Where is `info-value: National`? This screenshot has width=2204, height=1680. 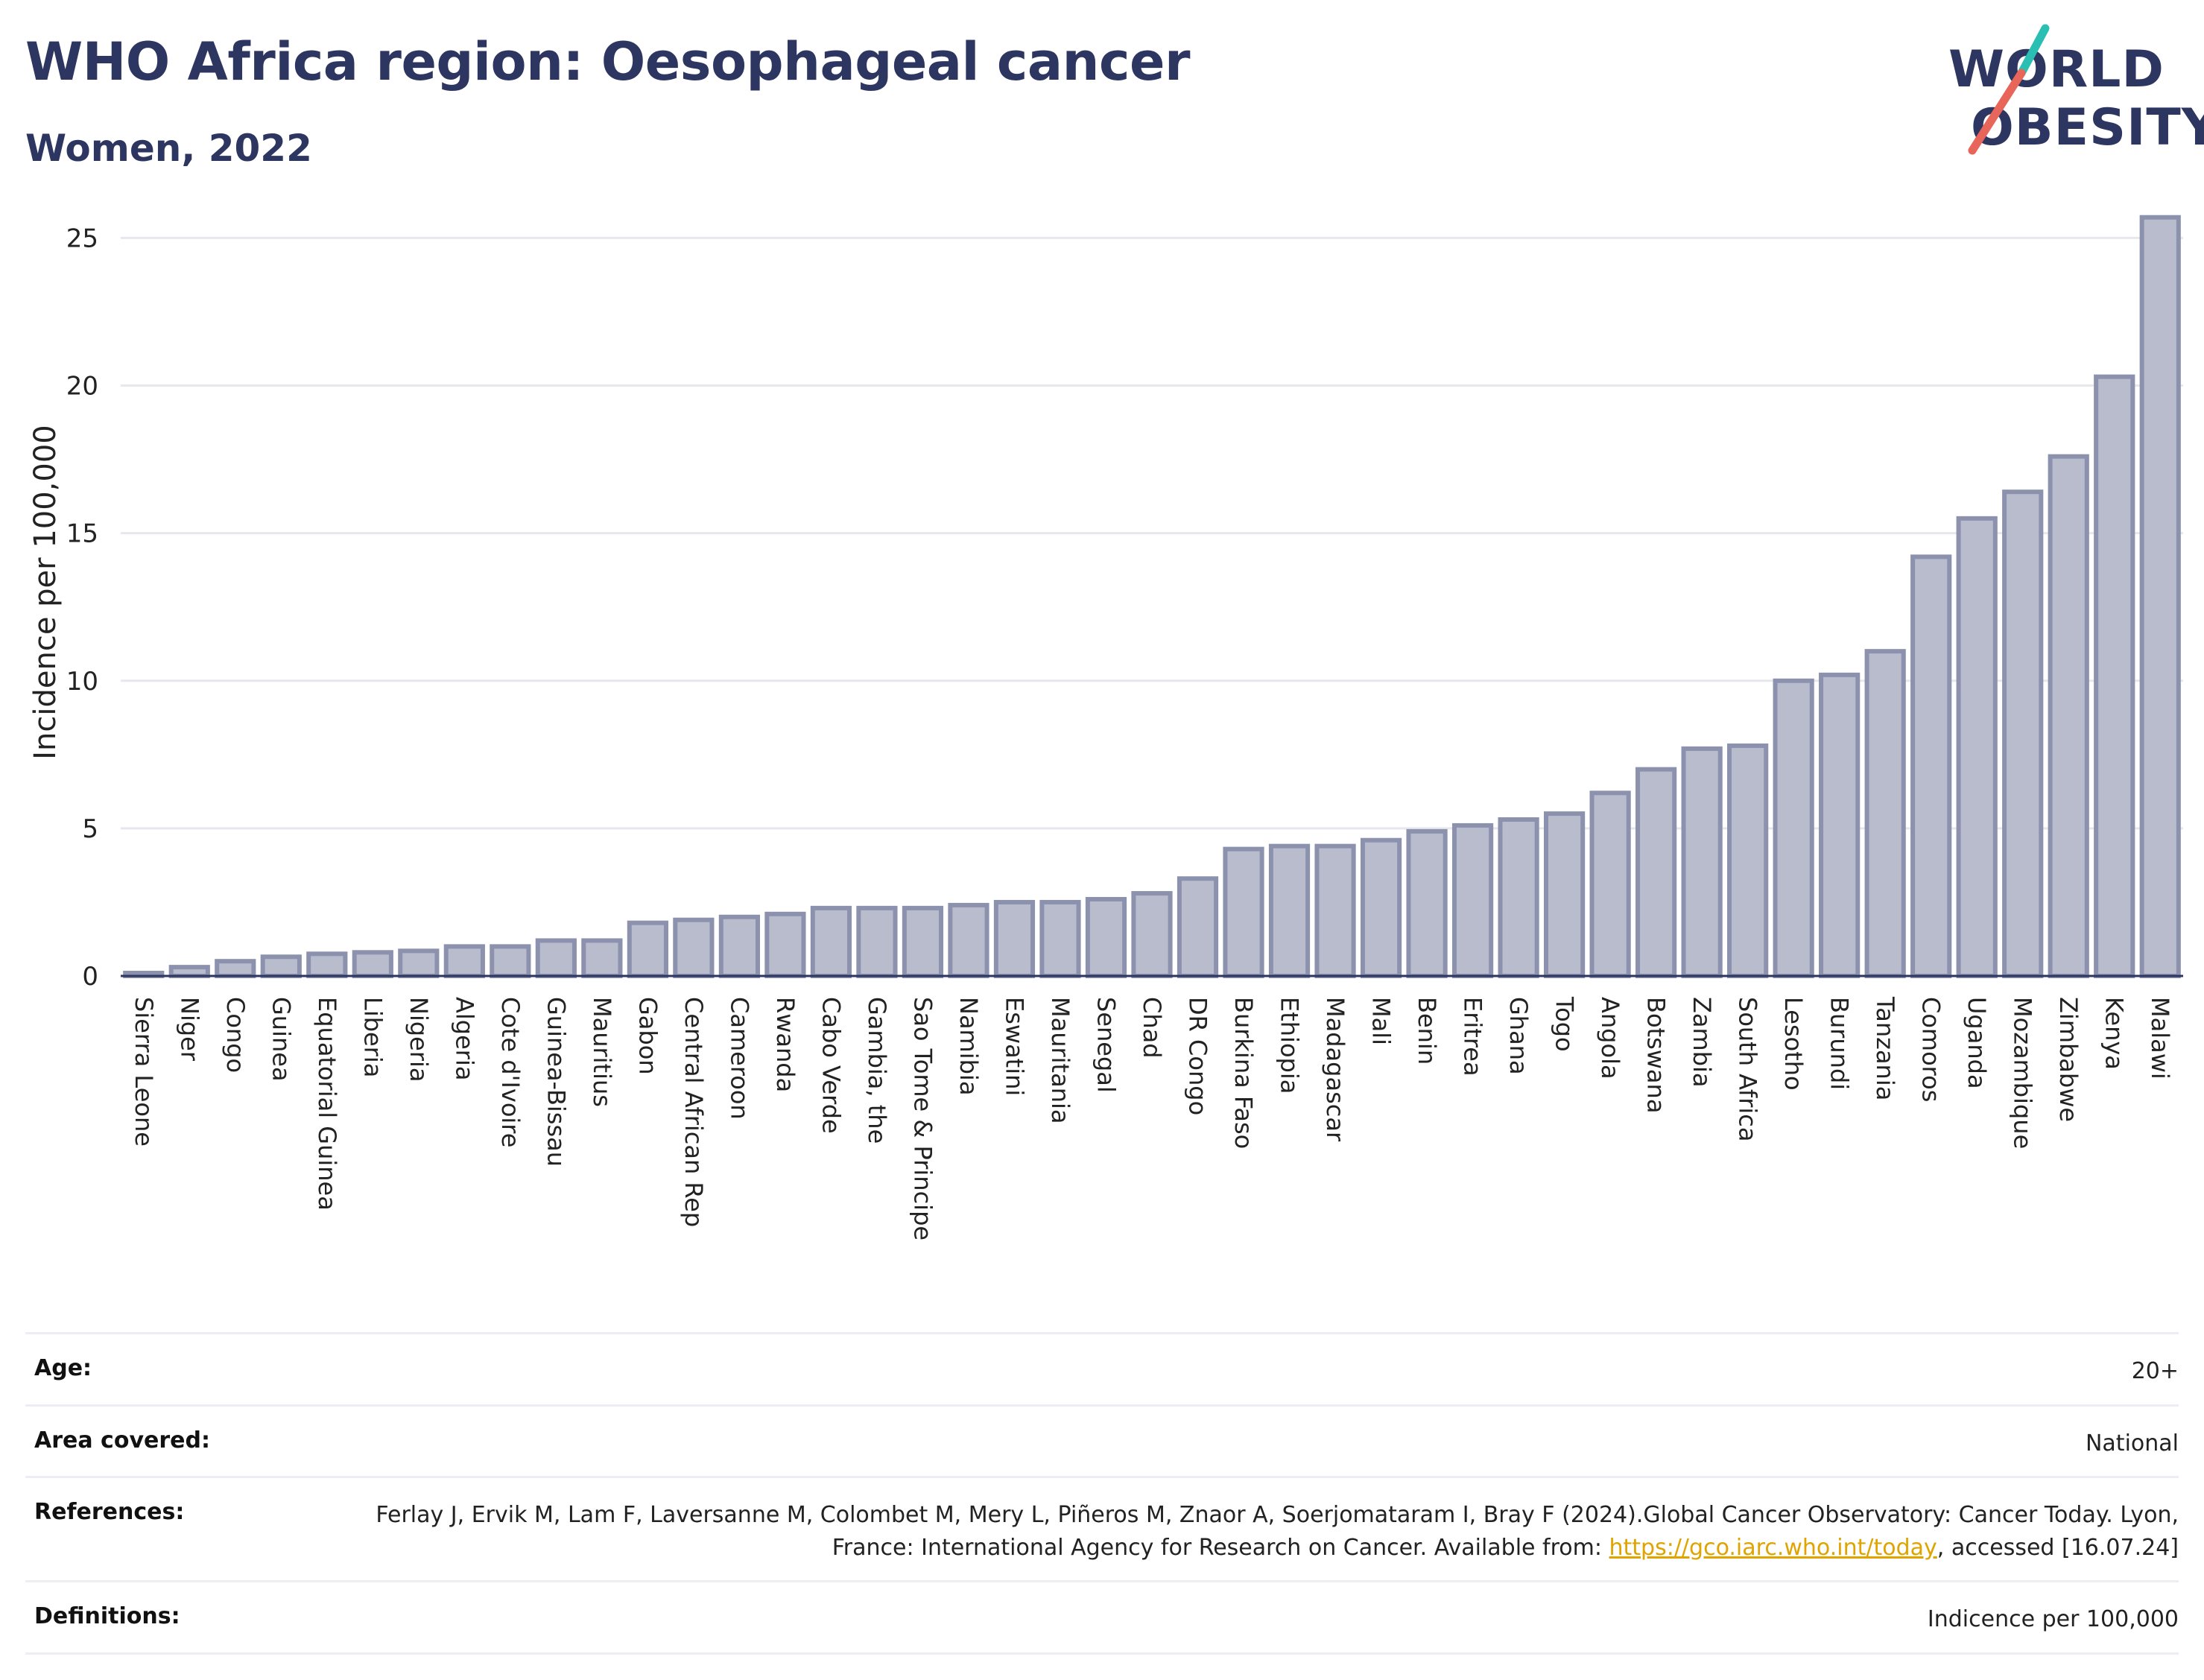
info-value: National is located at coordinates (2132, 1443).